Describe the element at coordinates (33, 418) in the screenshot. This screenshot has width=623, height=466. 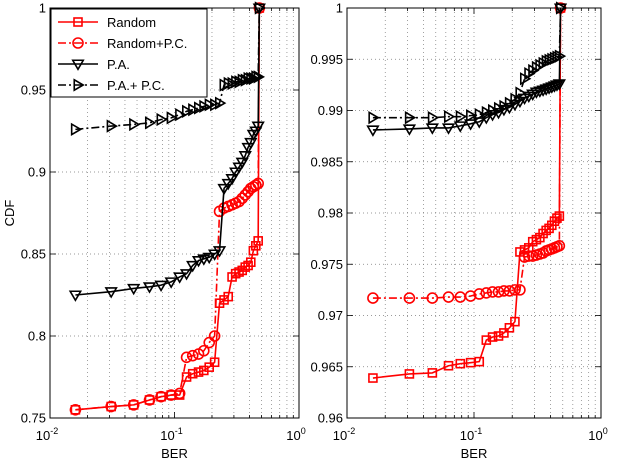
I see `y-tick-label: 0.75` at that location.